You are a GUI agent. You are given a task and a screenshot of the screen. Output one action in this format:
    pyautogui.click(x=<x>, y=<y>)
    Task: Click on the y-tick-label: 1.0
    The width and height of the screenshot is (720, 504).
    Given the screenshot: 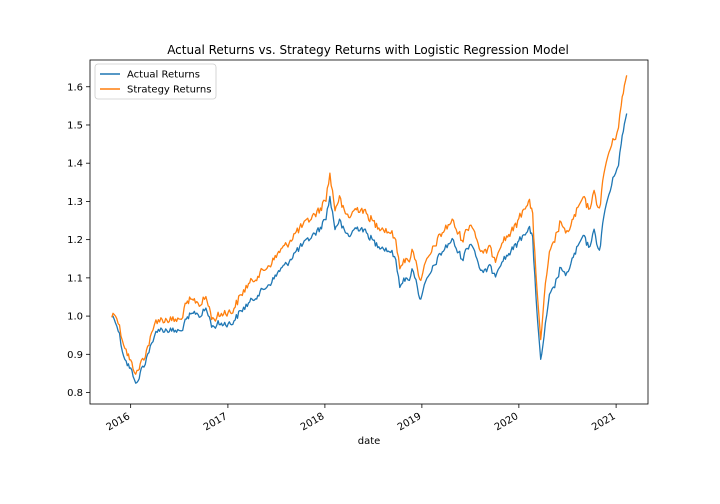 What is the action you would take?
    pyautogui.click(x=75, y=317)
    